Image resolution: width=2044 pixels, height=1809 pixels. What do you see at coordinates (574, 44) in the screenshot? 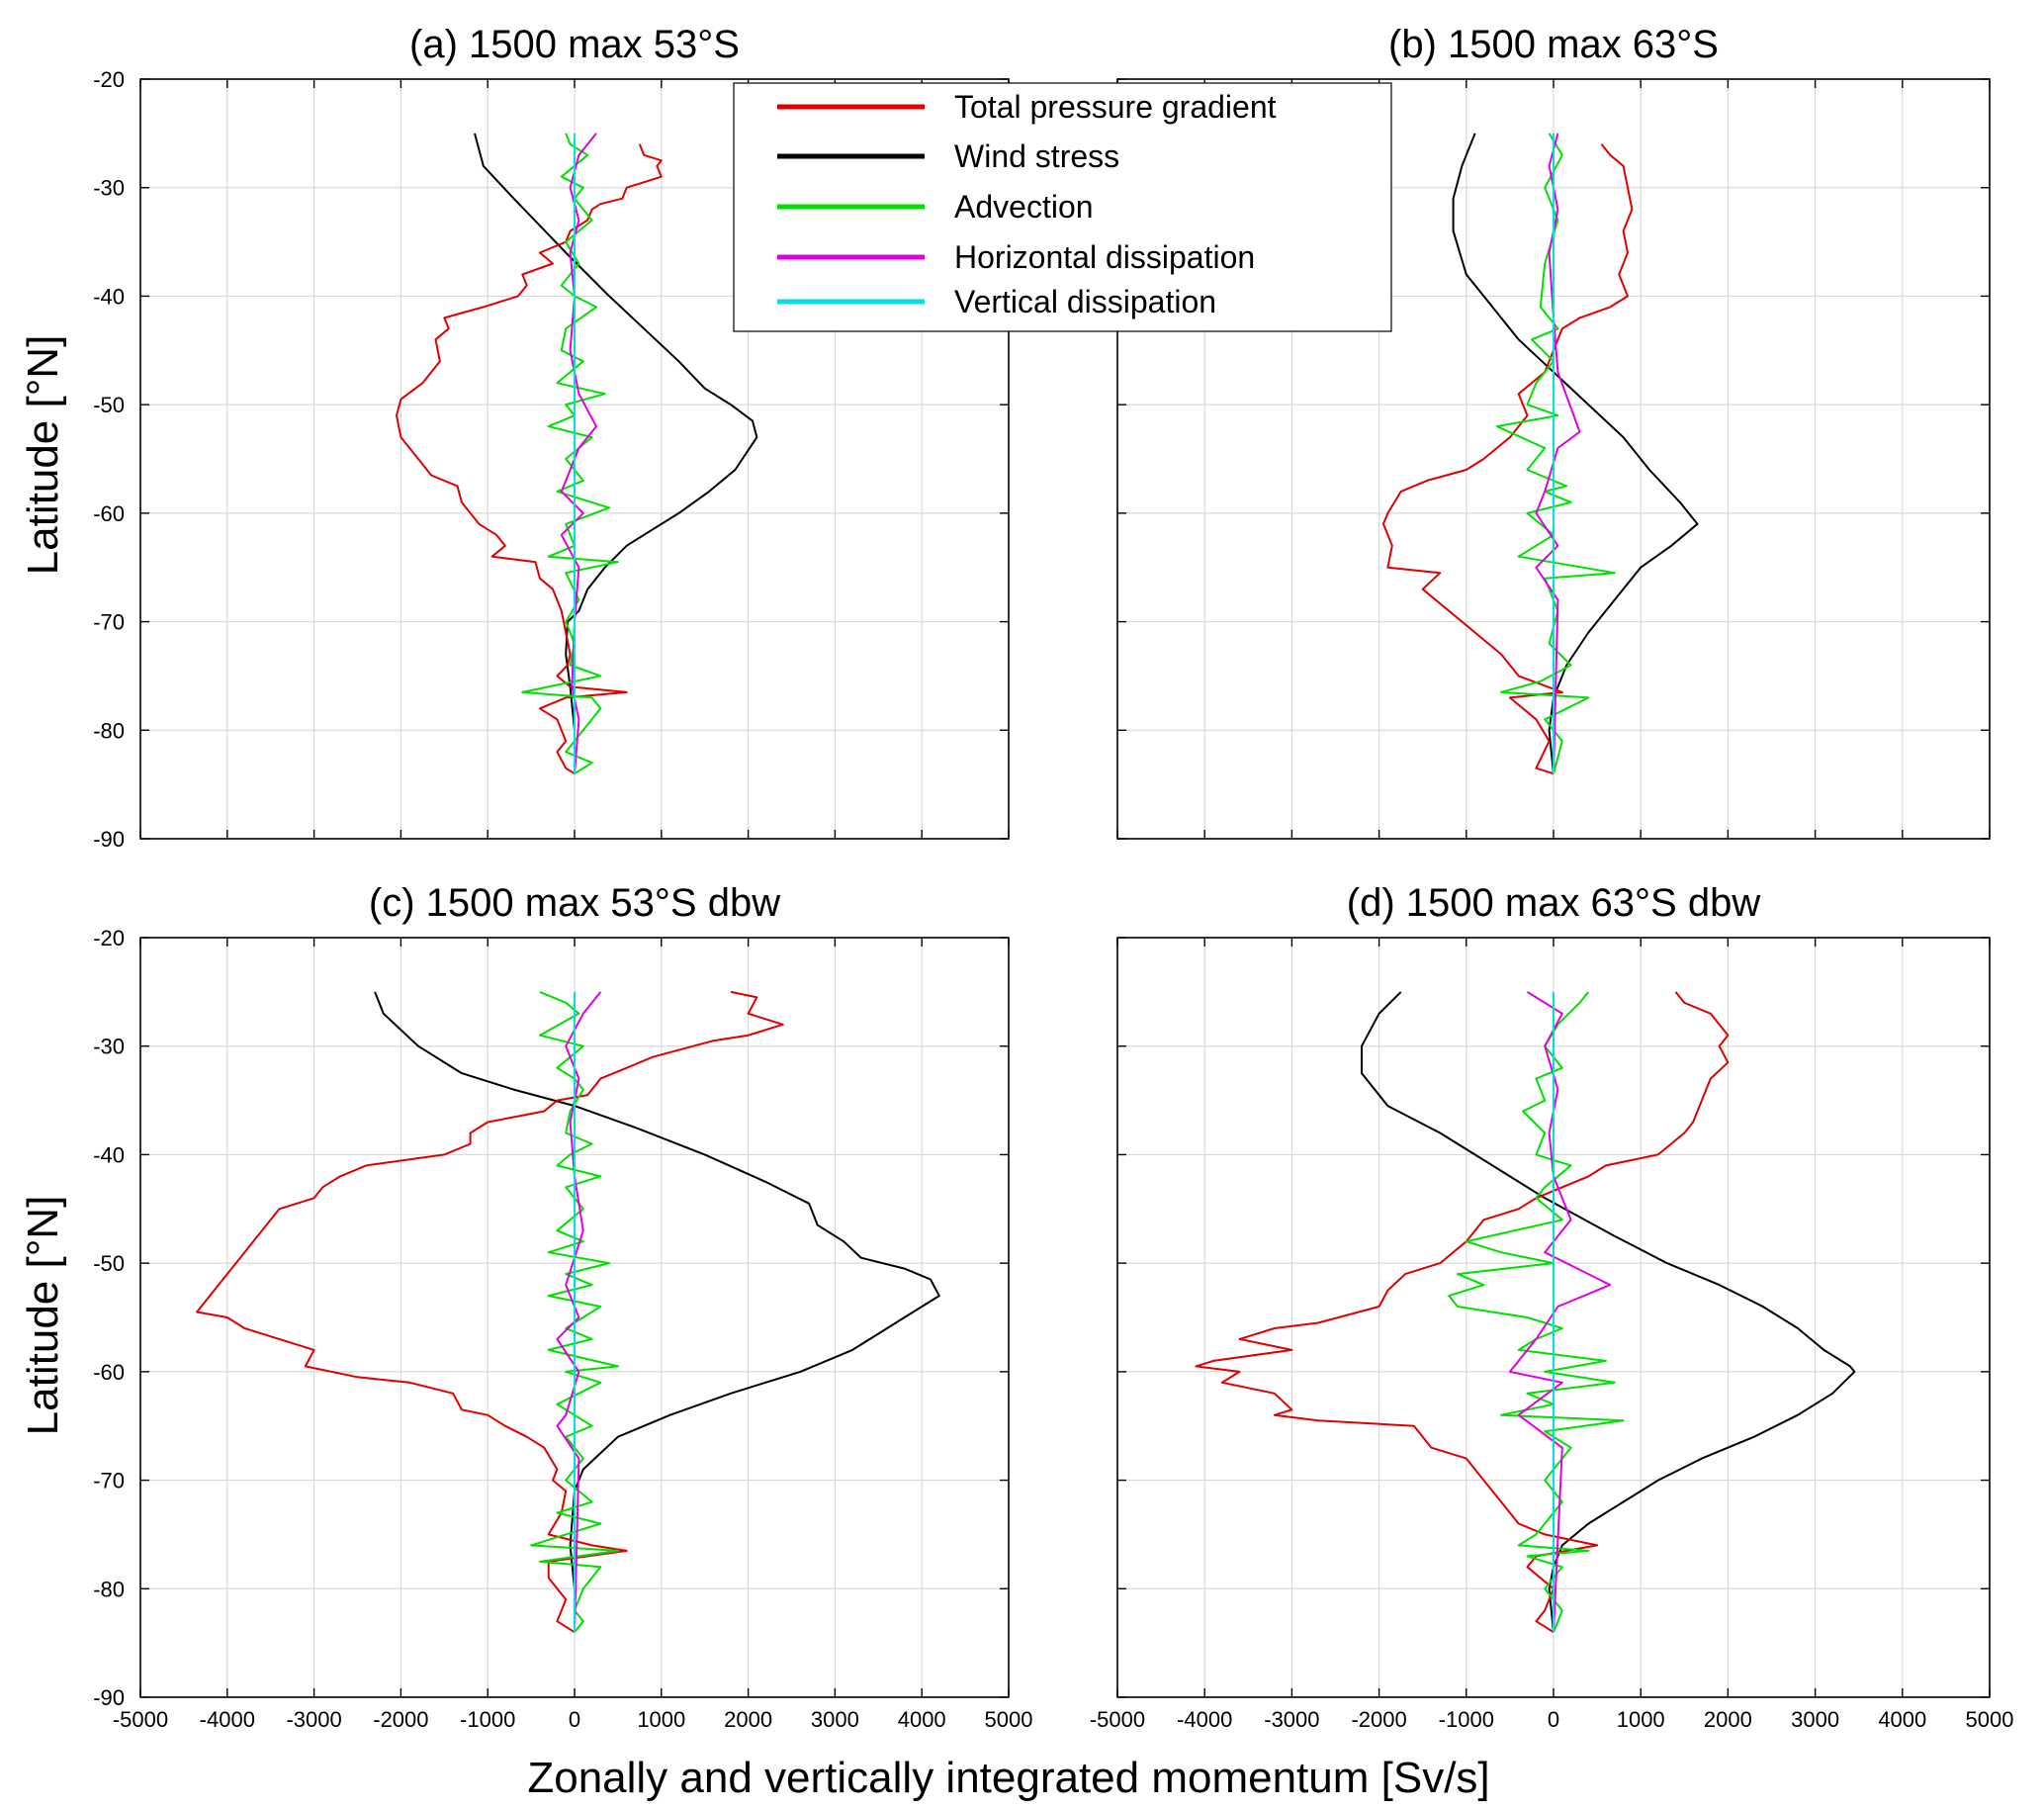
I see `panel-title: (a) 1500 max 53°S` at bounding box center [574, 44].